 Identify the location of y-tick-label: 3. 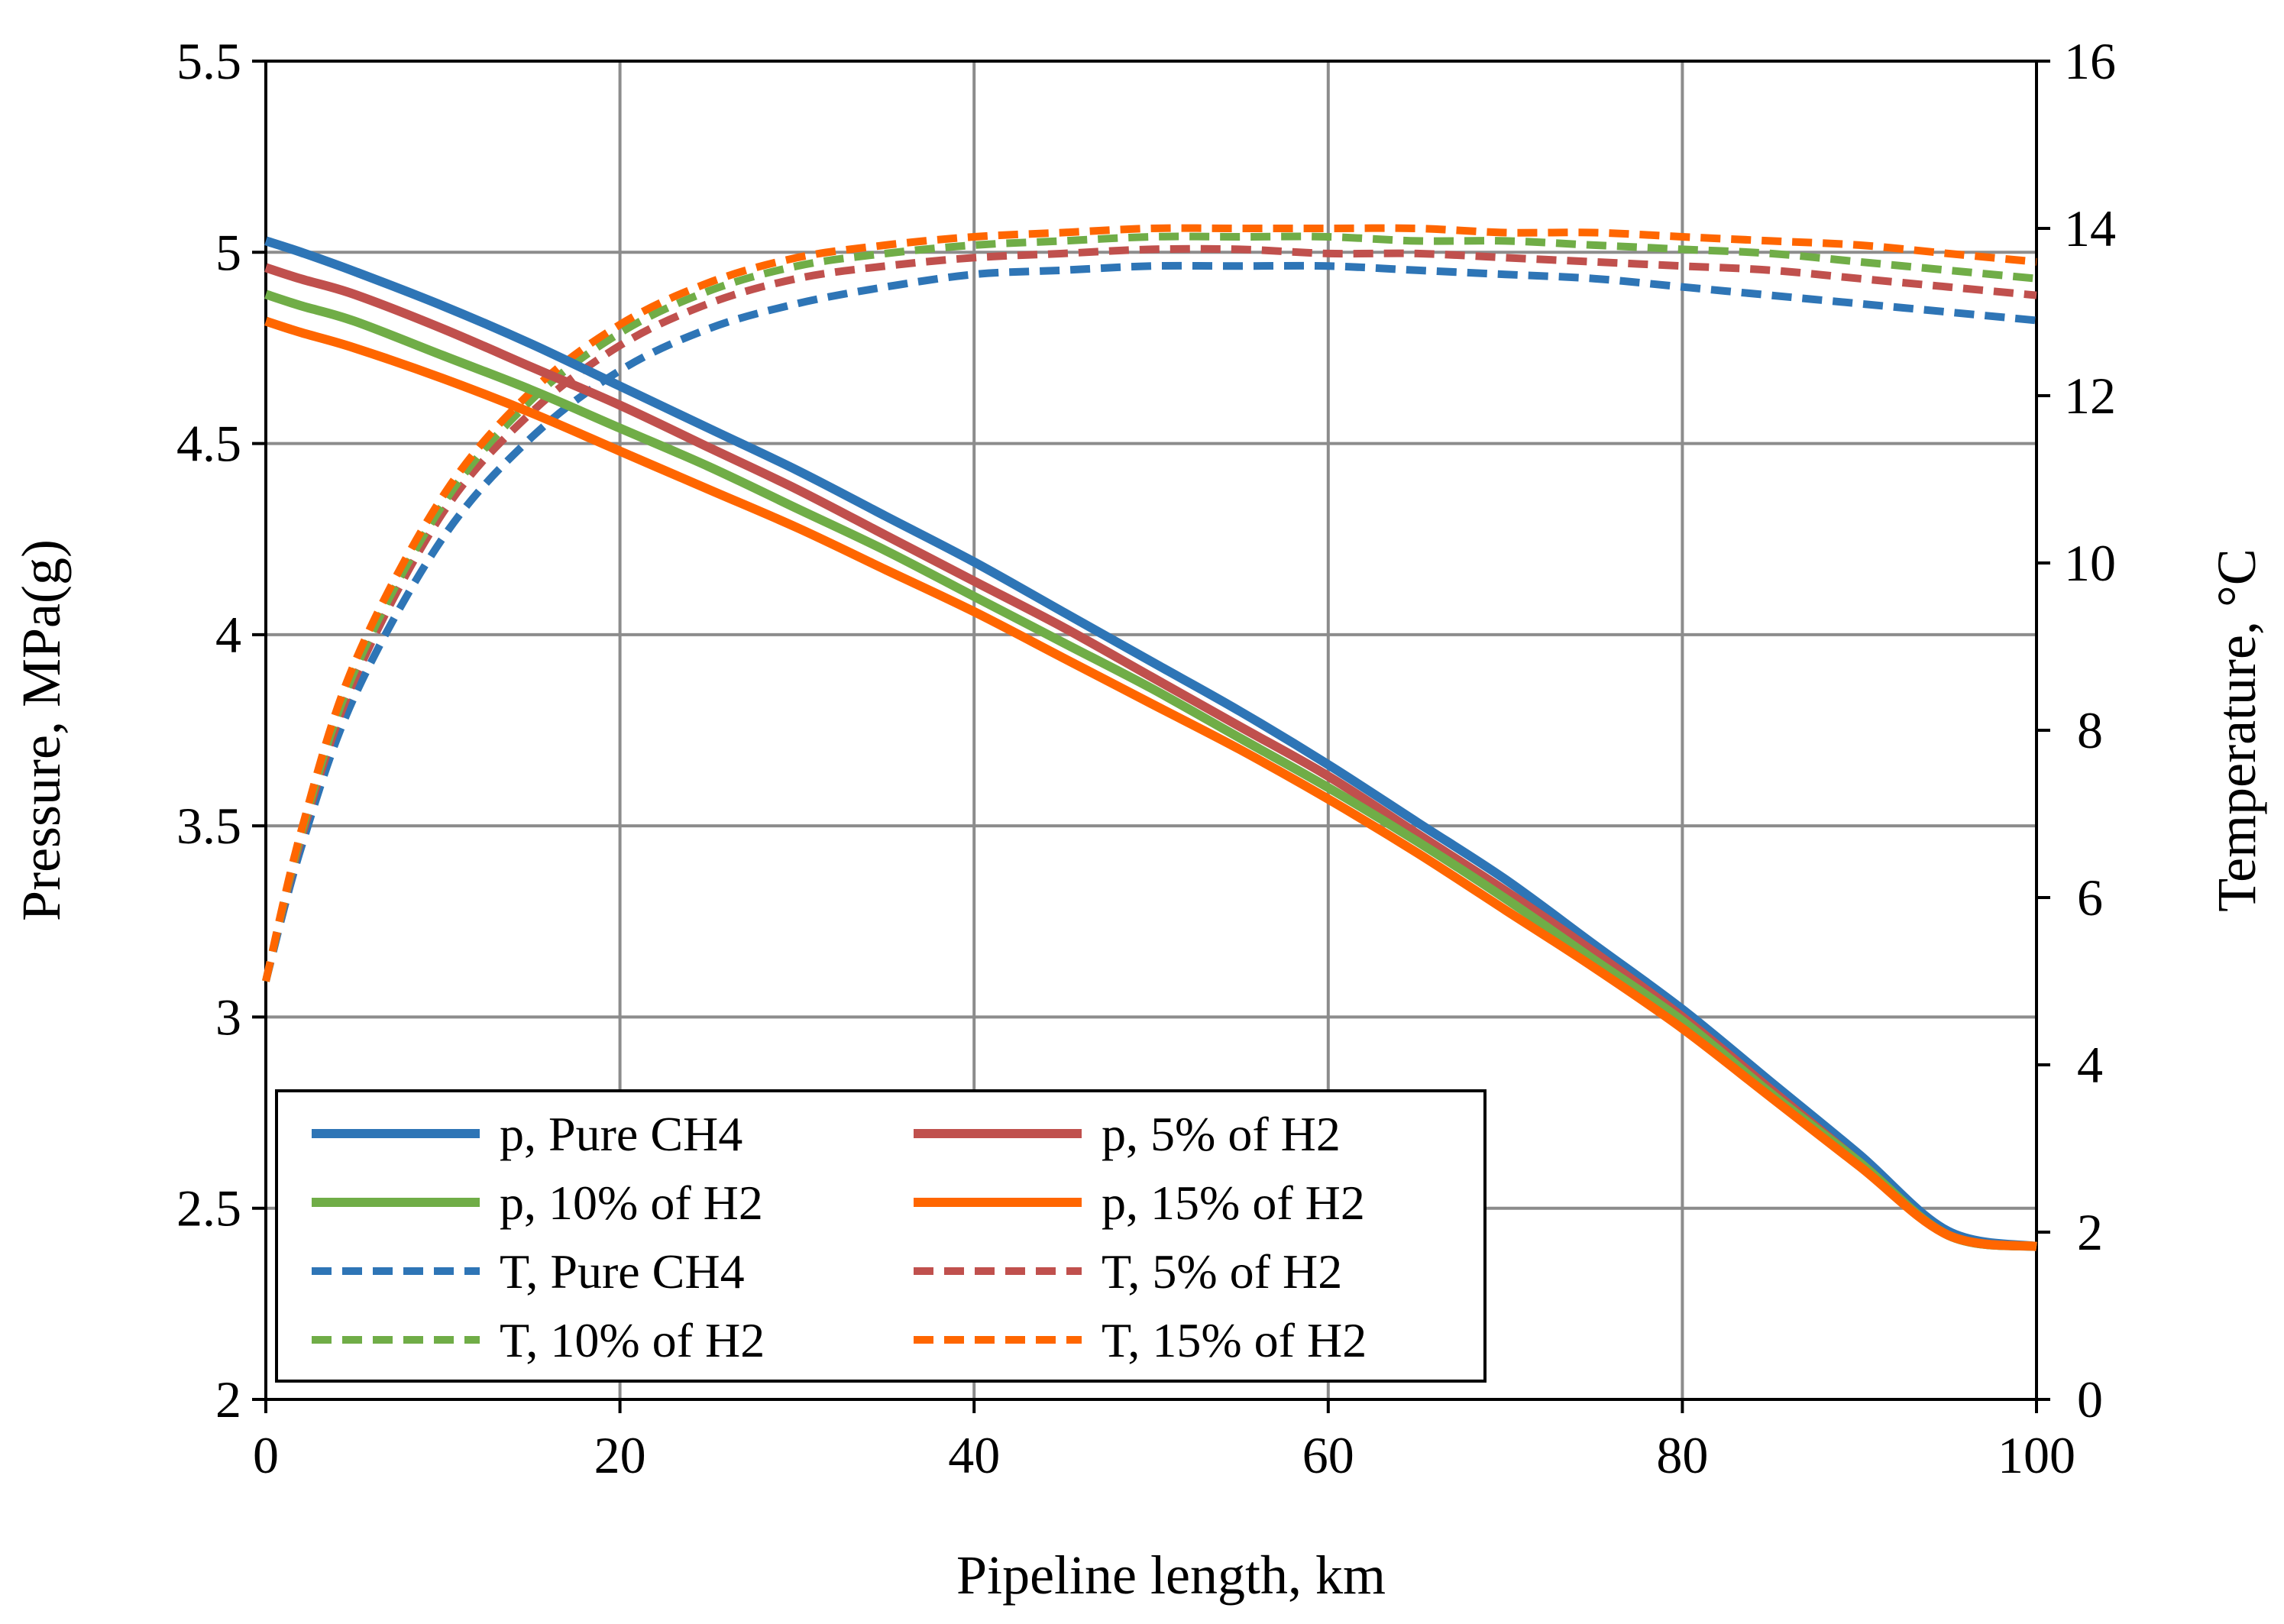
(228, 1017).